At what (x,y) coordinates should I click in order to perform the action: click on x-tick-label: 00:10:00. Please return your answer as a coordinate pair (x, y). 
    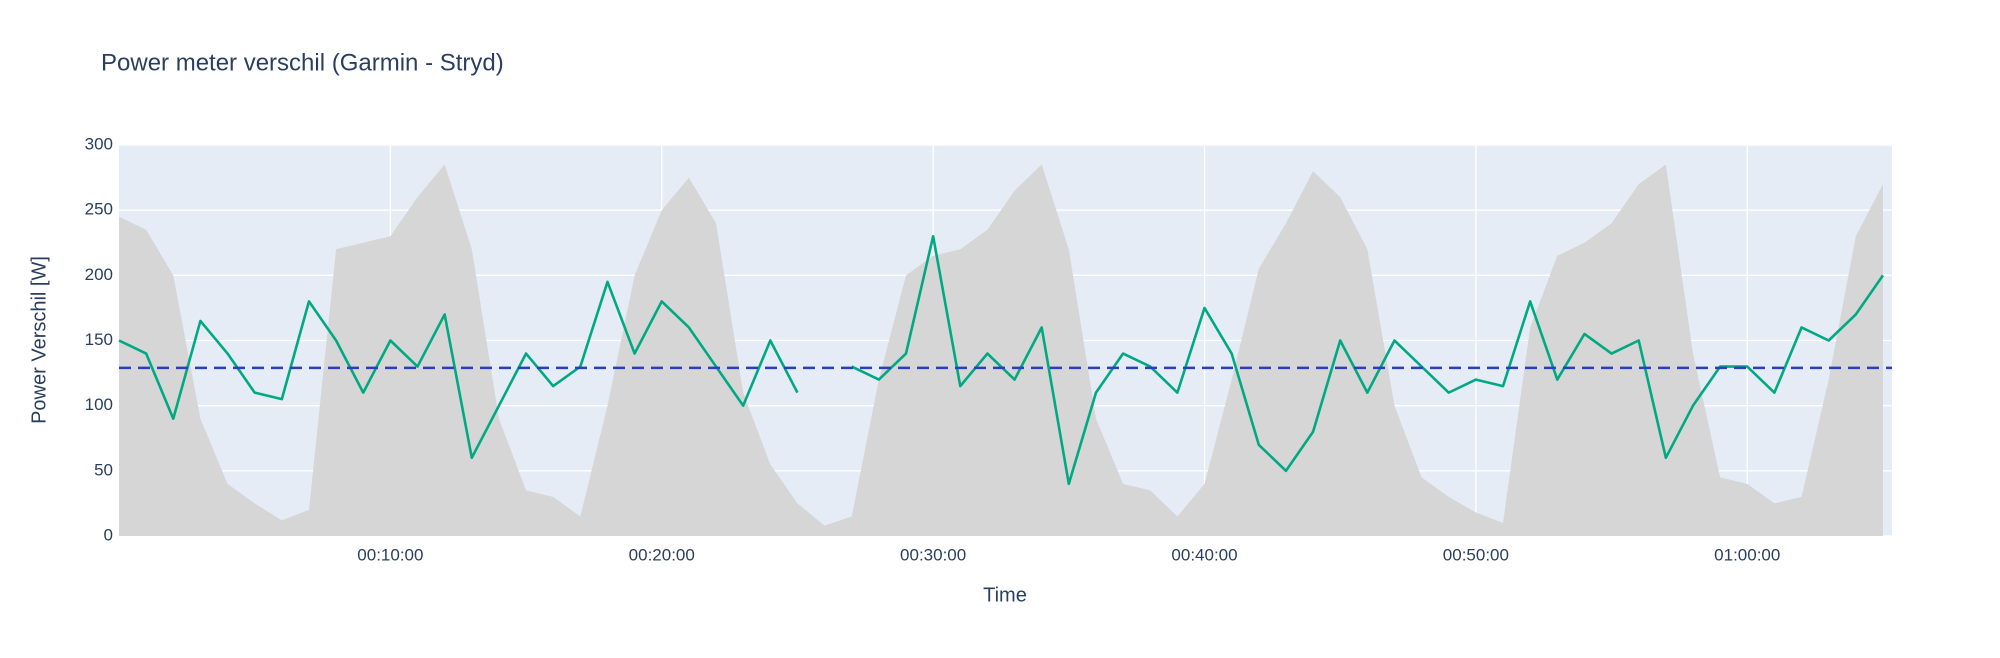
    Looking at the image, I should click on (390, 554).